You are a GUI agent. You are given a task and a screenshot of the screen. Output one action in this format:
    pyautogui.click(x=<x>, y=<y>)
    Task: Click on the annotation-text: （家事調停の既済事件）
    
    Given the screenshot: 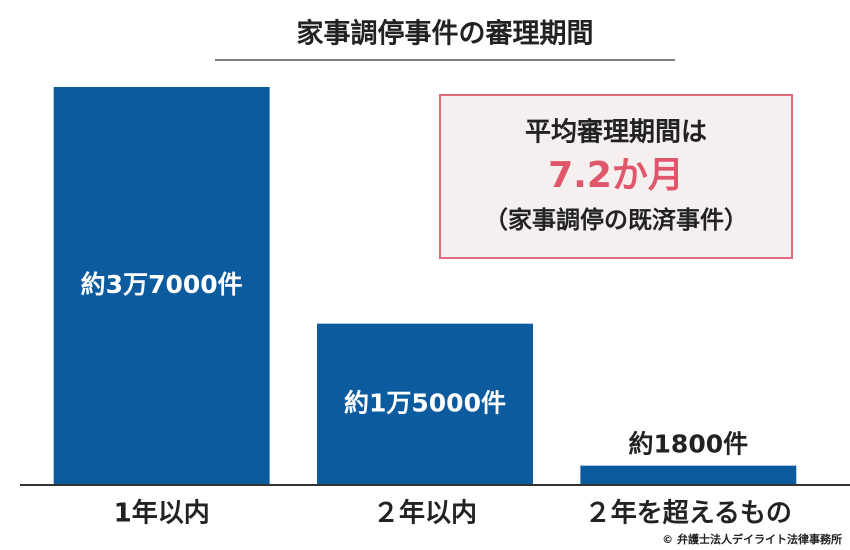 What is the action you would take?
    pyautogui.click(x=616, y=220)
    